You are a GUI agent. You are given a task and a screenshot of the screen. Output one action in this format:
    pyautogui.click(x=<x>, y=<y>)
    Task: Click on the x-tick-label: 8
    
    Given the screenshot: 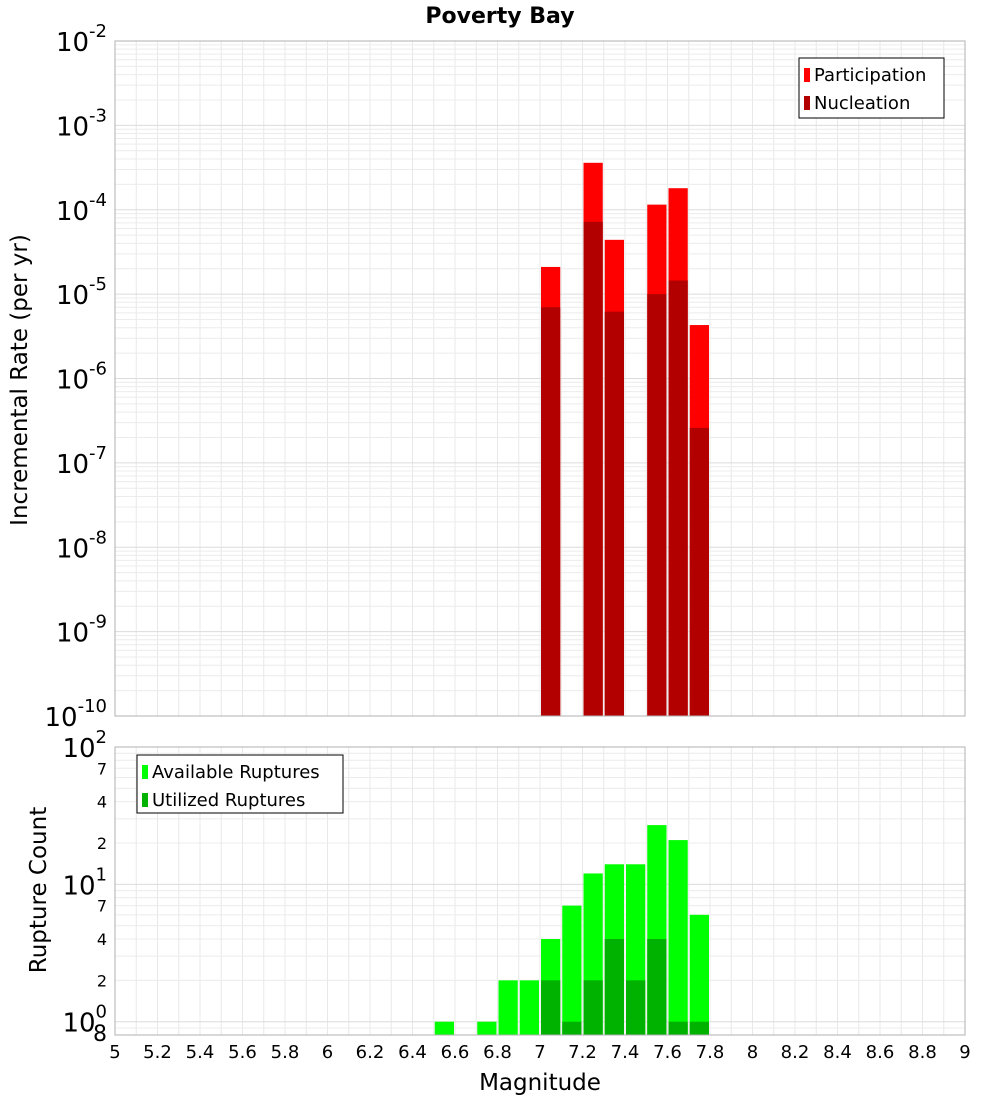 What is the action you would take?
    pyautogui.click(x=752, y=1052)
    